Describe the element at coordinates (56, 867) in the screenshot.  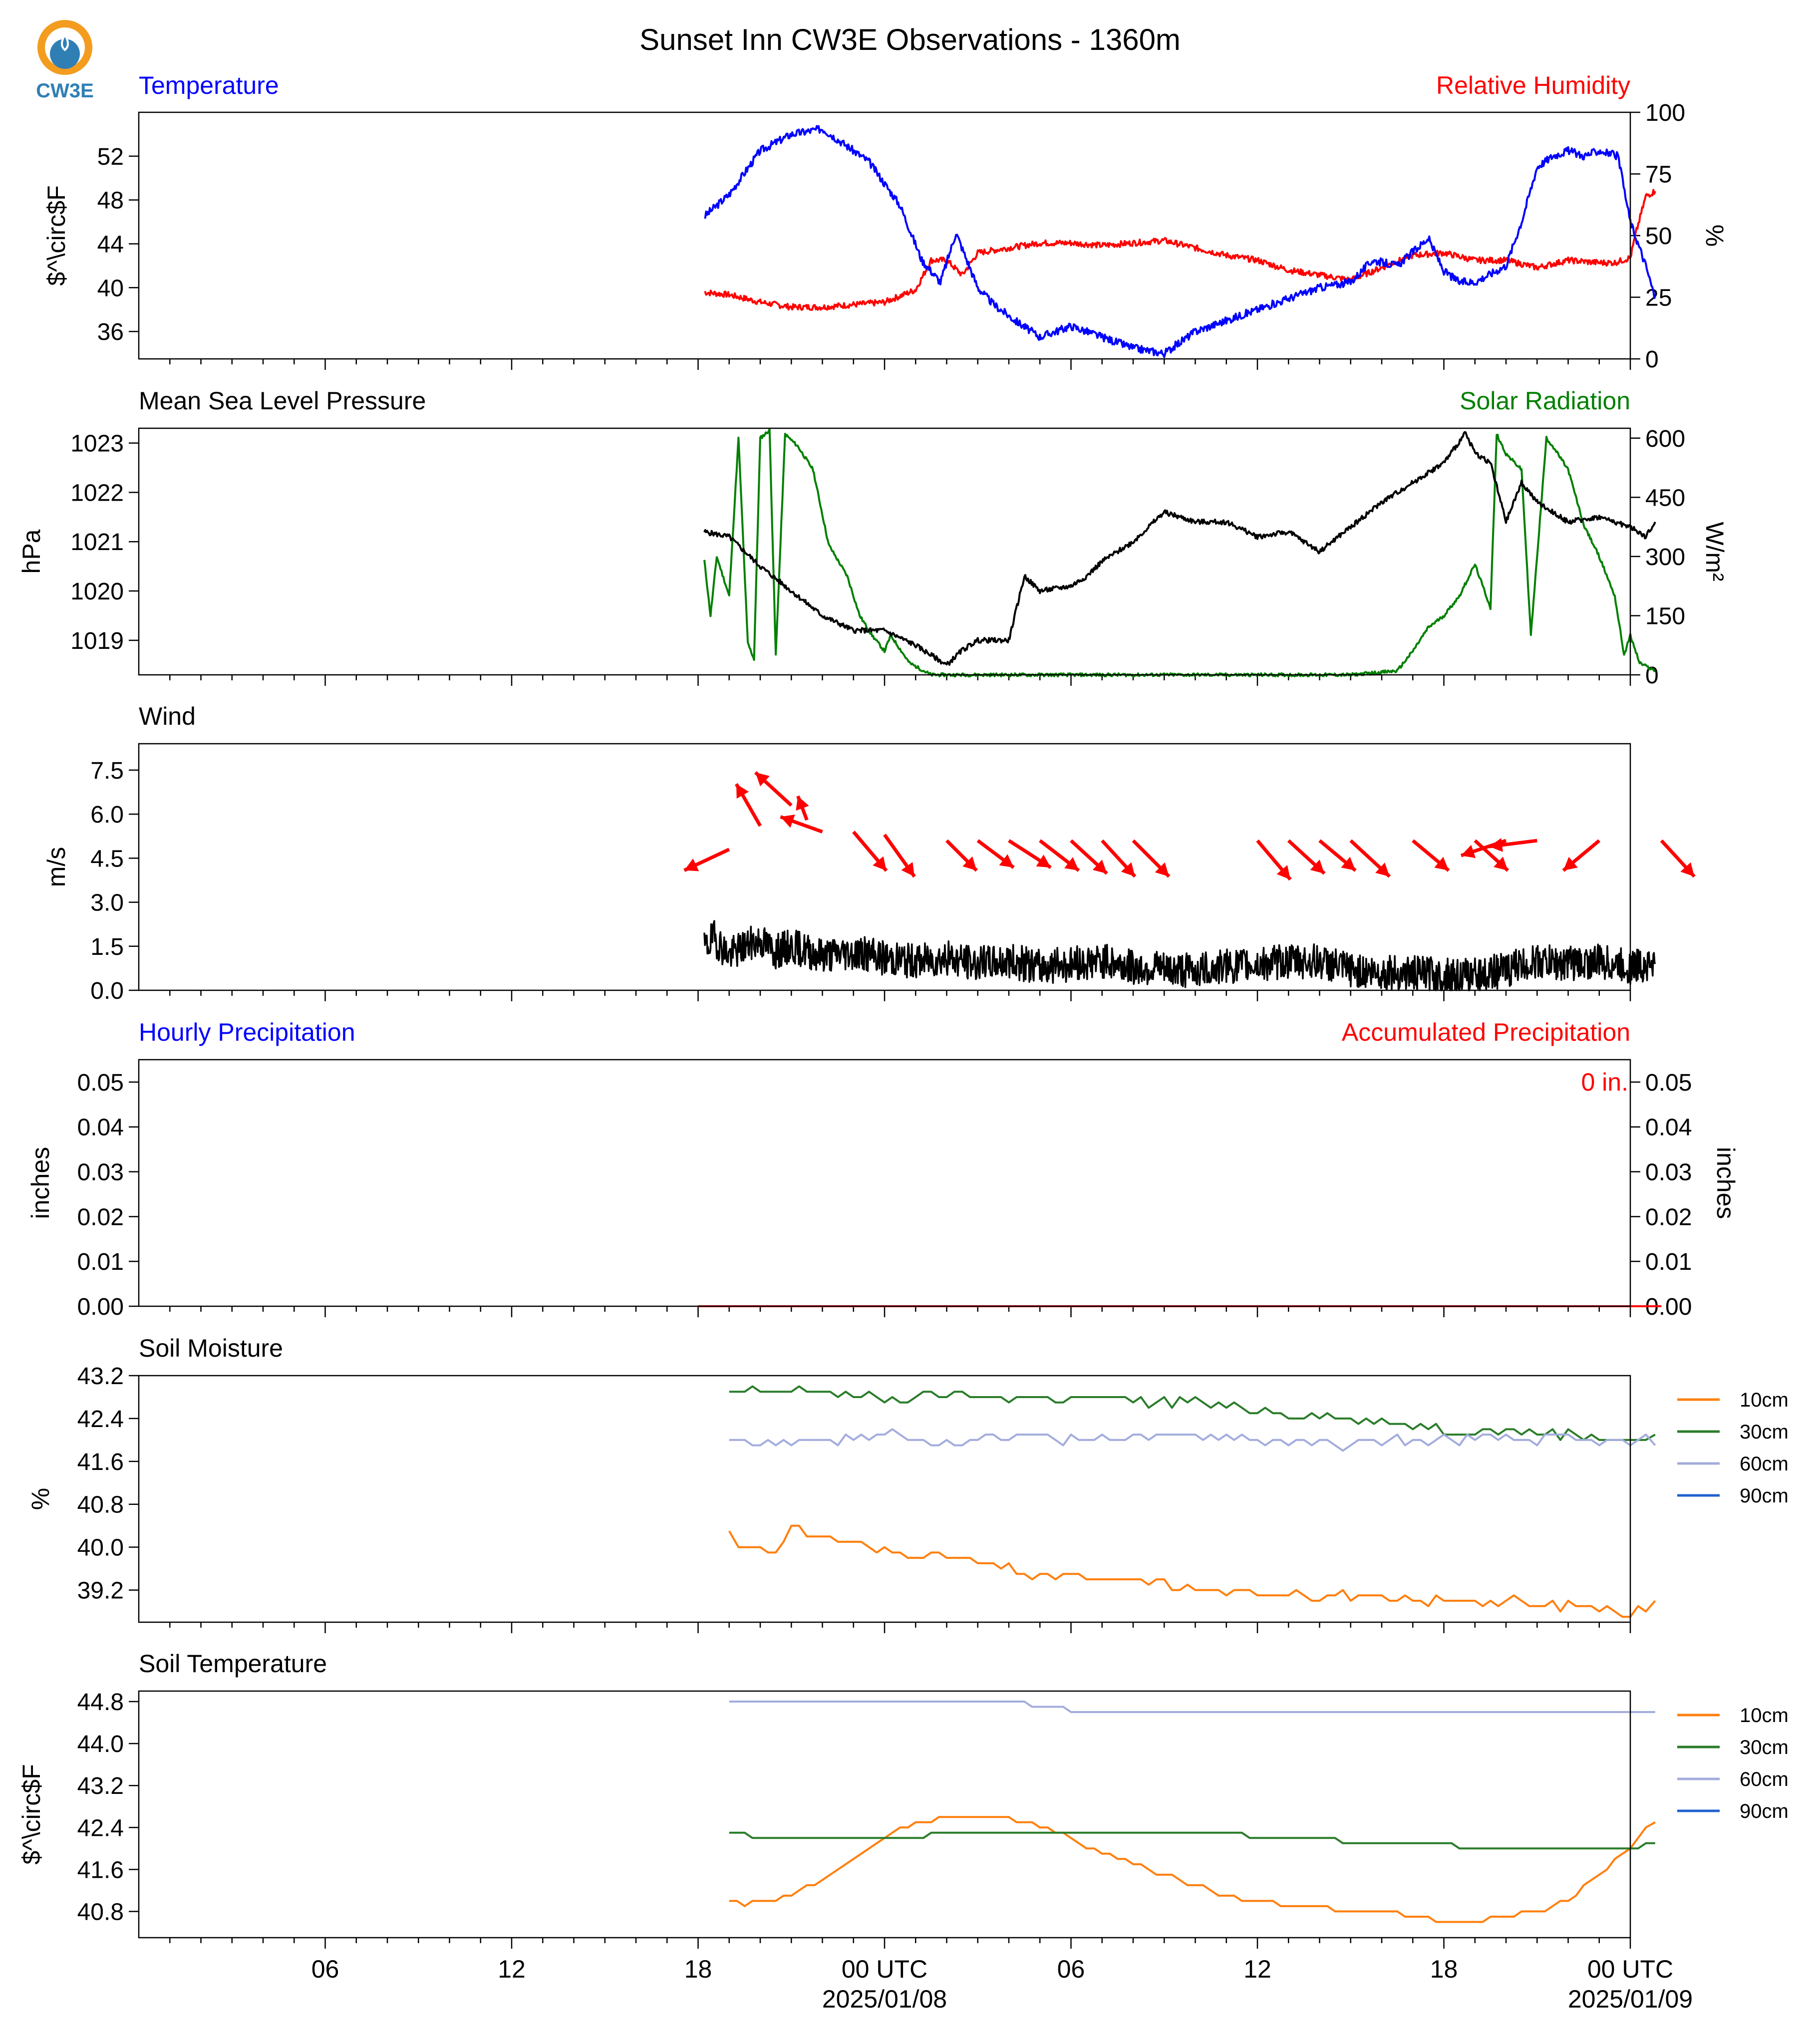
I see `wind-unit: m/s` at that location.